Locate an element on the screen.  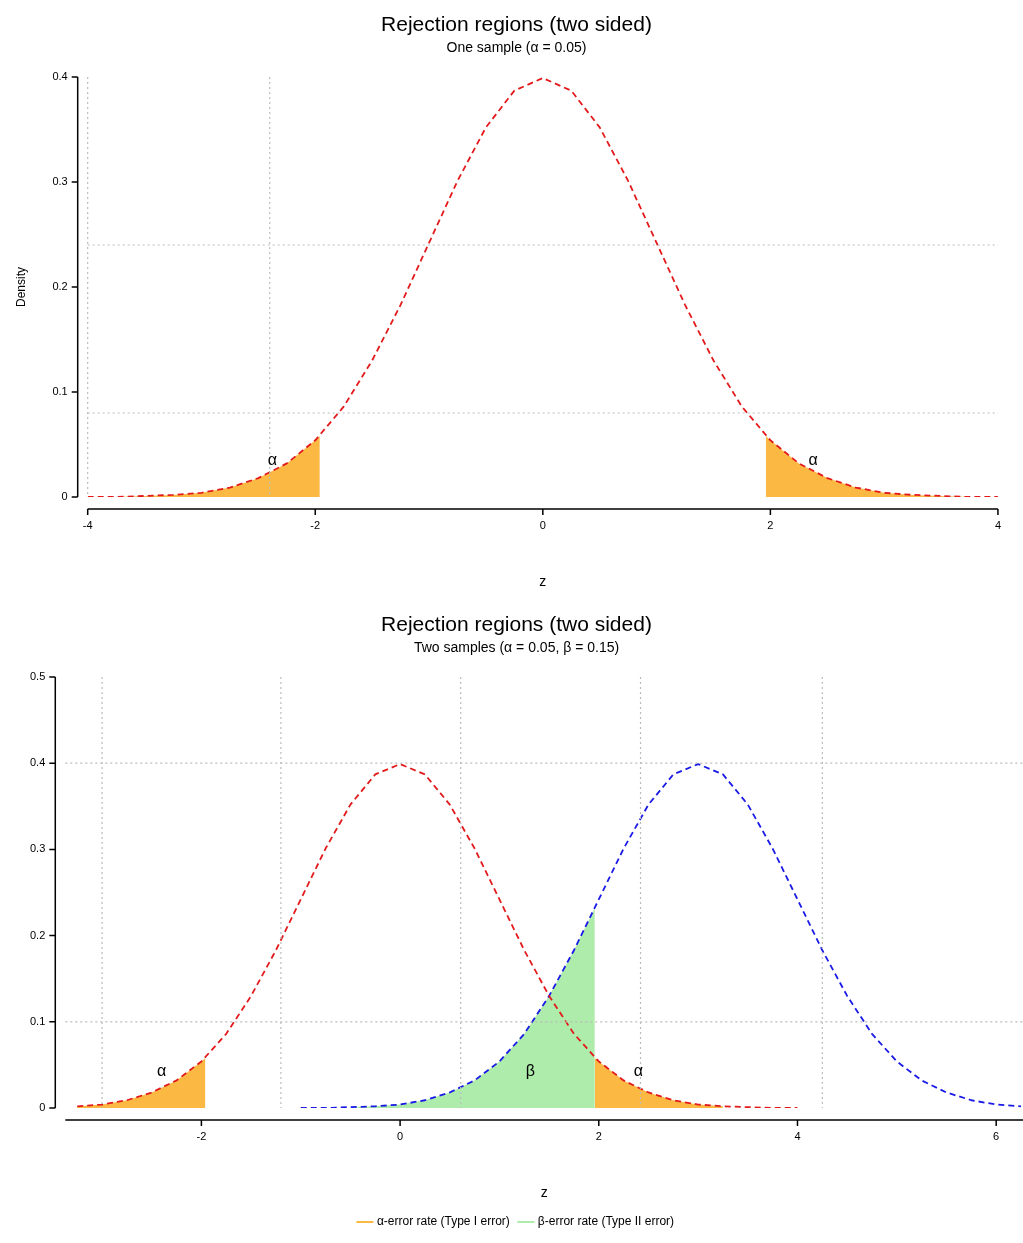
legend-label: α-error rate (Type I error) is located at coordinates (443, 1221).